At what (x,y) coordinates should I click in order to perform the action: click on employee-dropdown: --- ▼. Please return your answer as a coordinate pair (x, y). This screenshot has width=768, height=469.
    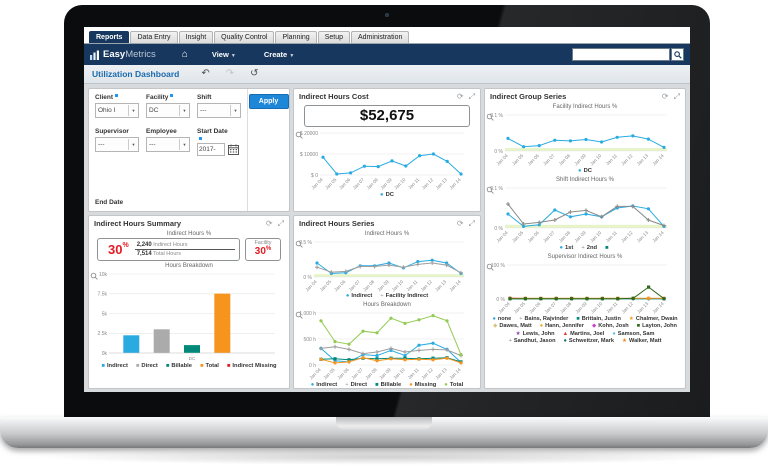
    Looking at the image, I should click on (168, 144).